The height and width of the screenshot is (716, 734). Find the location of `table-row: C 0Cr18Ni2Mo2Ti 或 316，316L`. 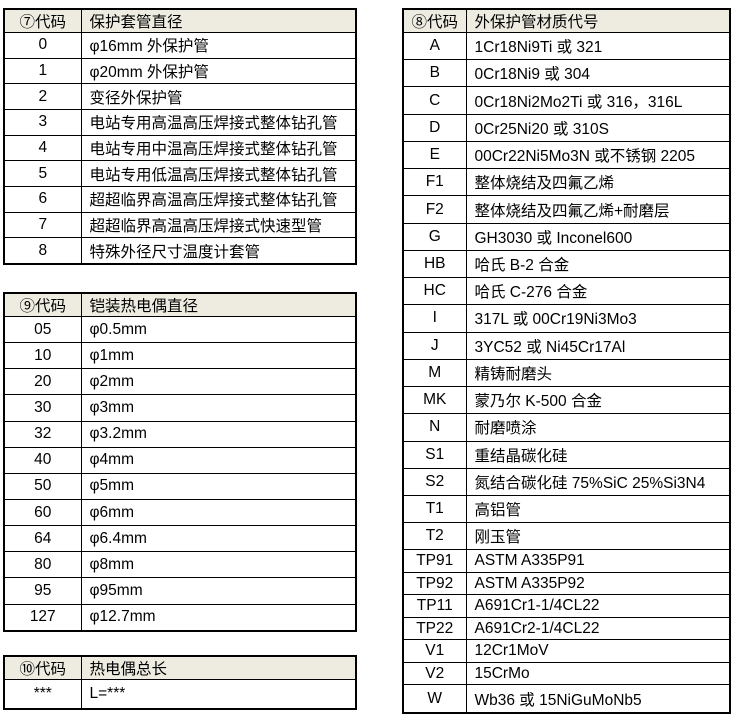

table-row: C 0Cr18Ni2Mo2Ti 或 316，316L is located at coordinates (566, 100).